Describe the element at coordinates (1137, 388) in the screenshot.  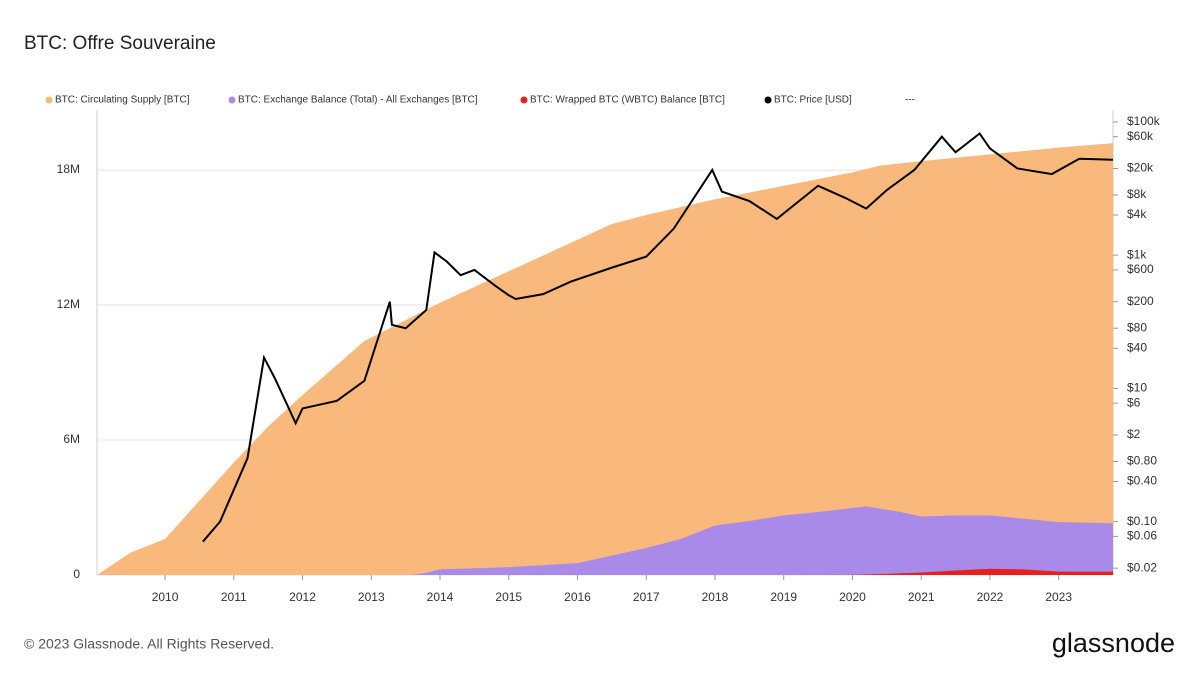
I see `y2-tick-label: $10` at that location.